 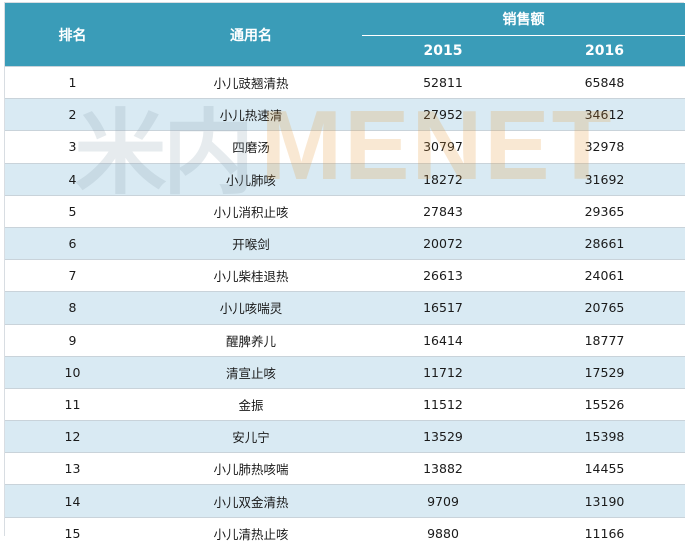 What do you see at coordinates (604, 468) in the screenshot?
I see `cell-2016: 14455` at bounding box center [604, 468].